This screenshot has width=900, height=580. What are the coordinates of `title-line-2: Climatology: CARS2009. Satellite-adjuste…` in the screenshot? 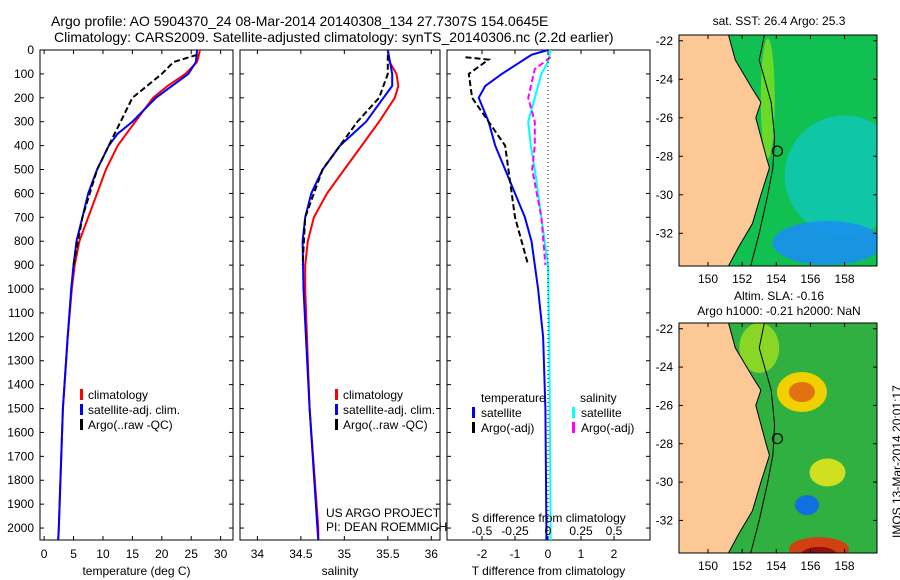 It's located at (334, 37).